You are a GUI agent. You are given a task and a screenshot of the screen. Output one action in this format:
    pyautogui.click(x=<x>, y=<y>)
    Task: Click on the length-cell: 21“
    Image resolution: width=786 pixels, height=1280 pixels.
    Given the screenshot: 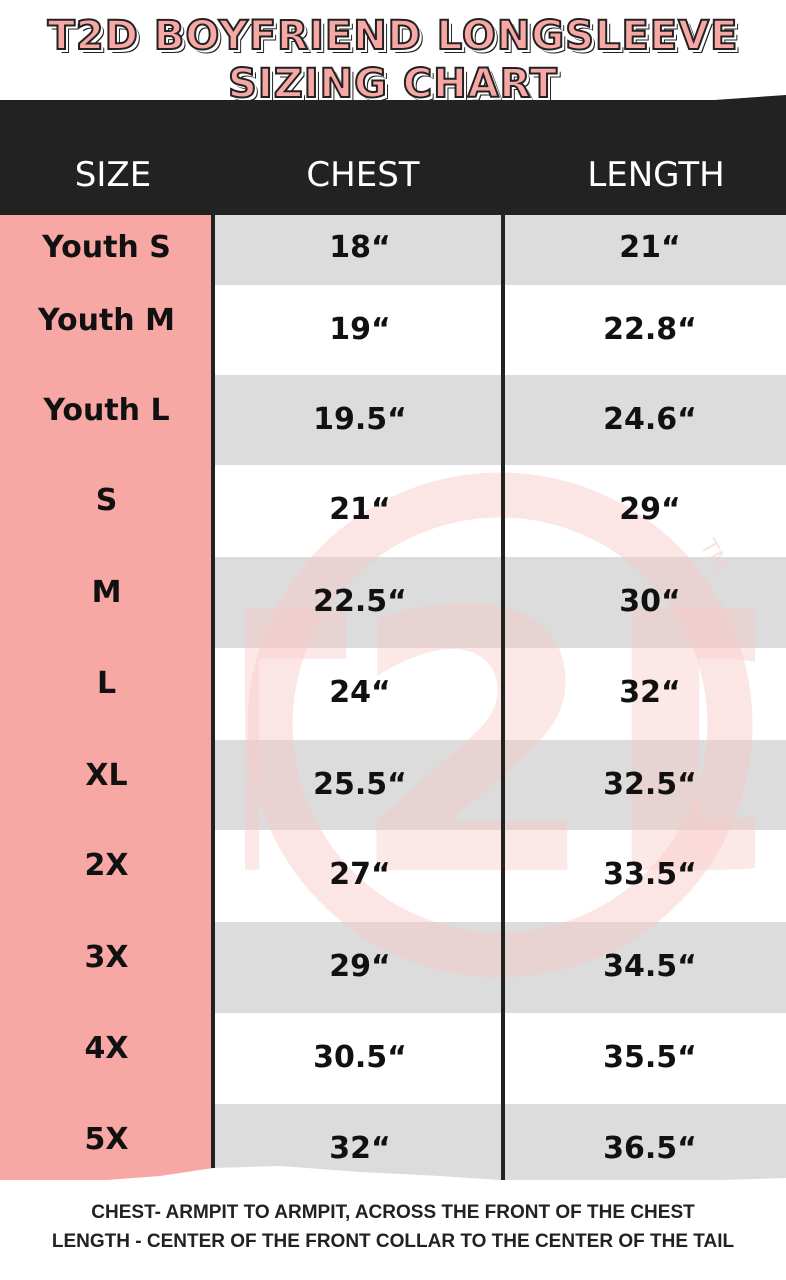 What is the action you would take?
    pyautogui.click(x=650, y=247)
    